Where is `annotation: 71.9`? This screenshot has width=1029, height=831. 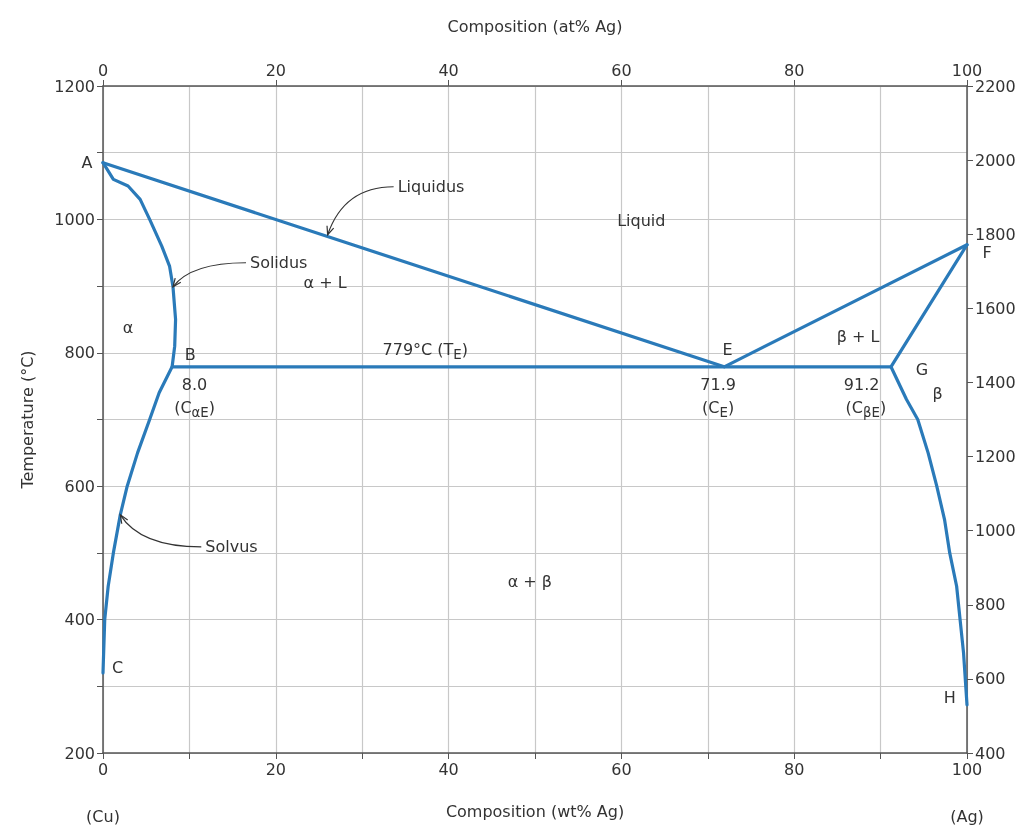
annotation: 71.9 is located at coordinates (718, 384).